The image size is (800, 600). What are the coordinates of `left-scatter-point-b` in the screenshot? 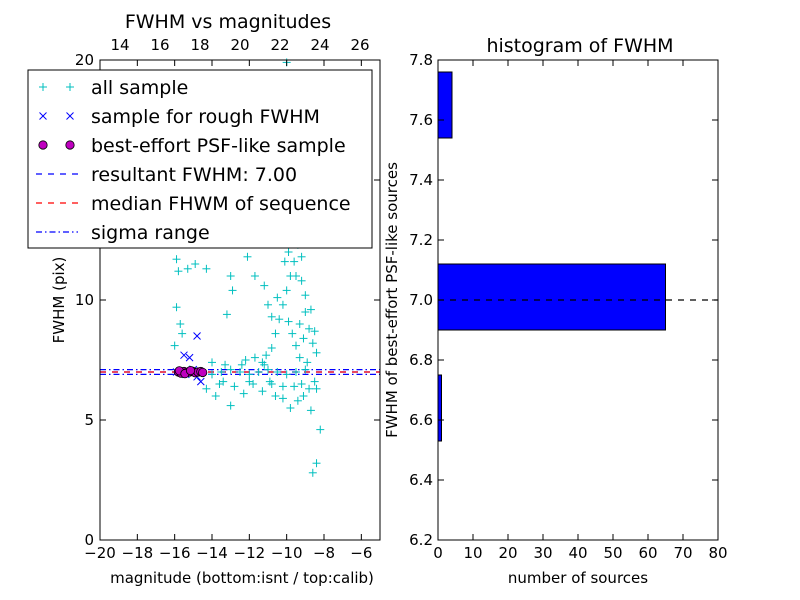 It's located at (200, 381).